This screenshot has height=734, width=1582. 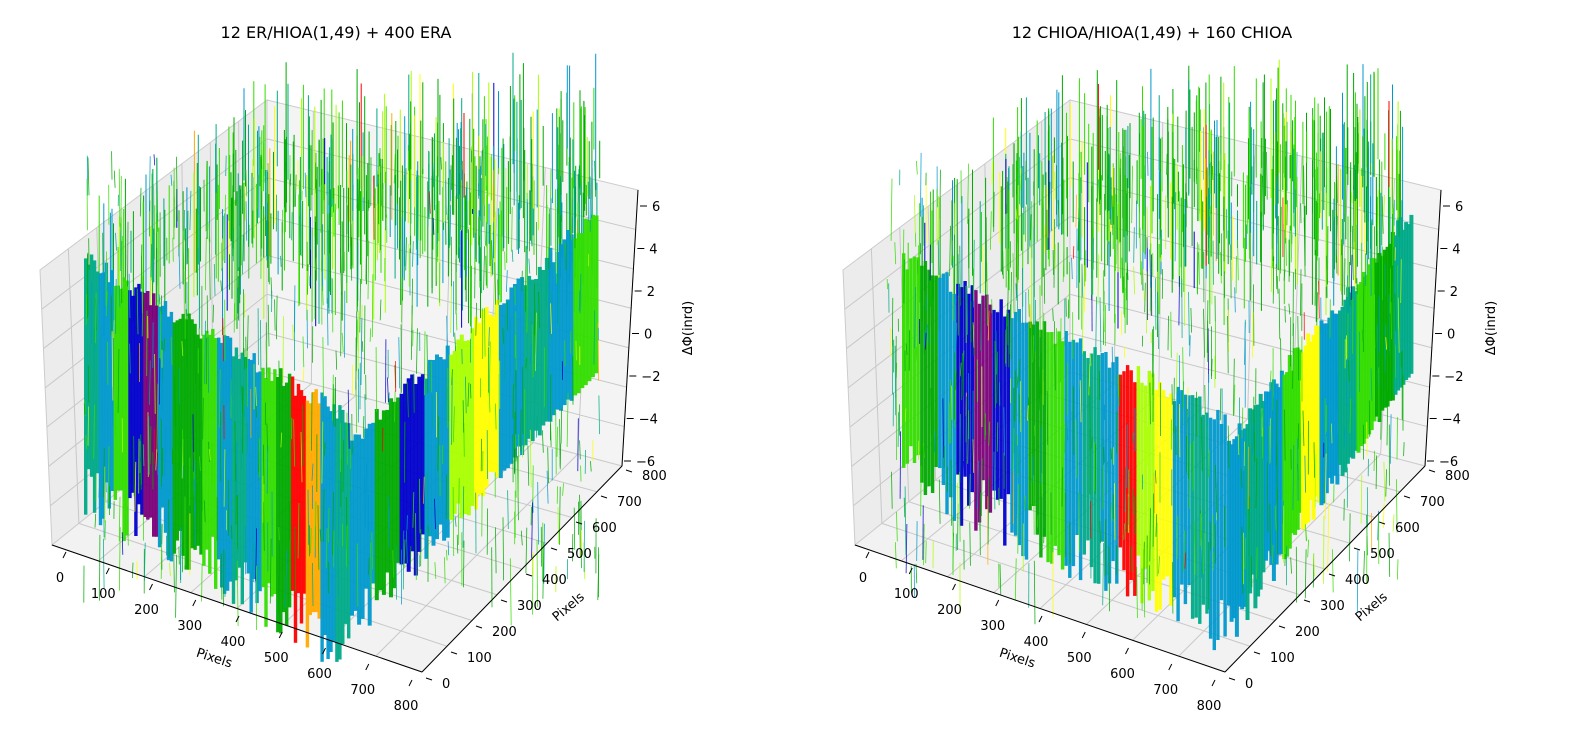 I want to click on chart-title: 12 ER/HIOA(1,49) + 400 ERA, so click(x=336, y=32).